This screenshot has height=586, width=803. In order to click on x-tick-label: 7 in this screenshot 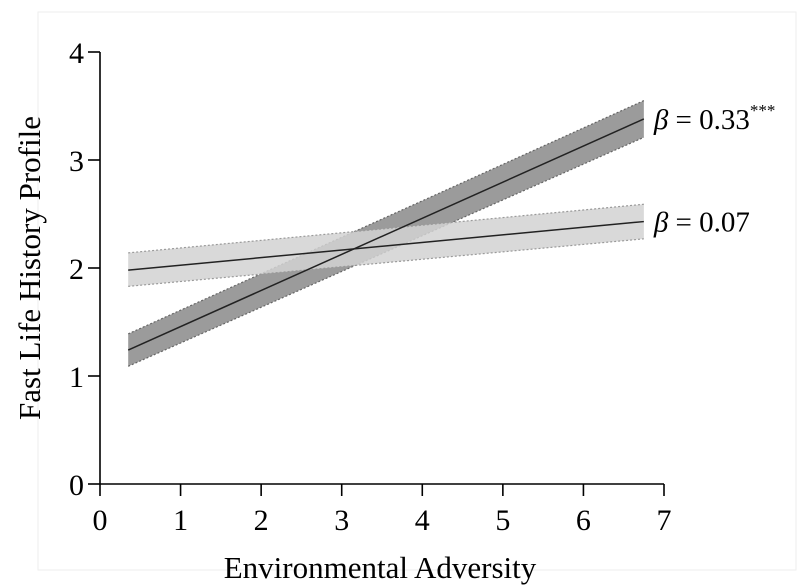, I will do `click(664, 520)`.